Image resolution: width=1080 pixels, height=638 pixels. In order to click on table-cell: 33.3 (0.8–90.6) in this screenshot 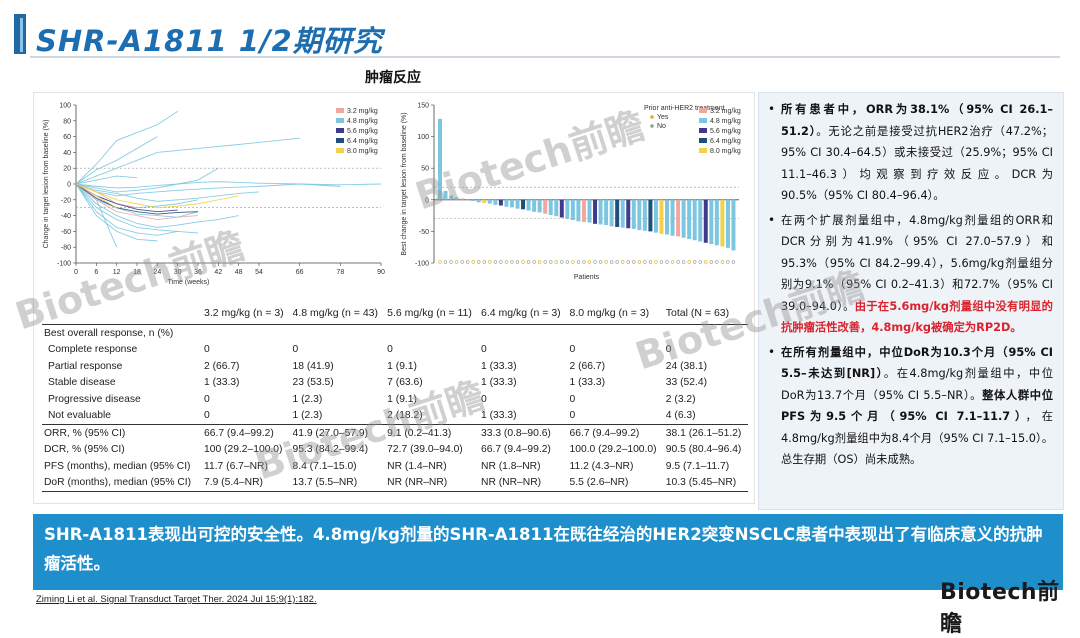, I will do `click(523, 433)`.